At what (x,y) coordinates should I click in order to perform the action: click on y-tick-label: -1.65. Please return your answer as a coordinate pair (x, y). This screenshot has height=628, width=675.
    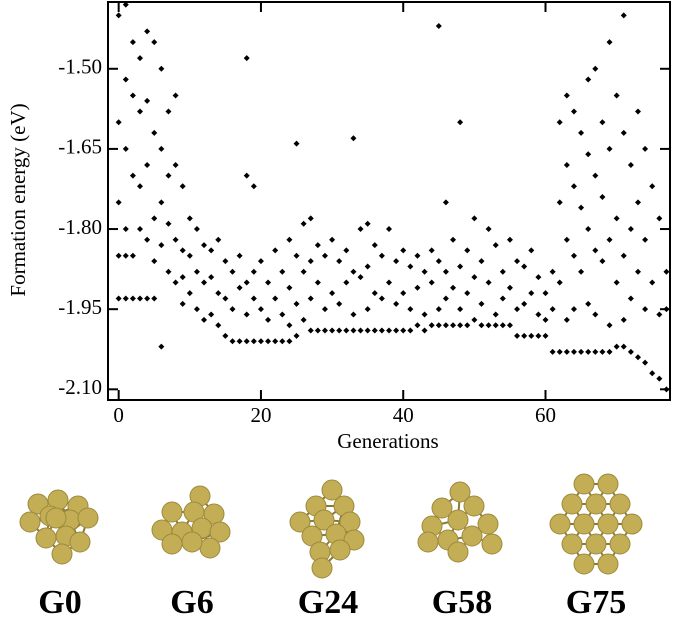
    Looking at the image, I should click on (80, 147).